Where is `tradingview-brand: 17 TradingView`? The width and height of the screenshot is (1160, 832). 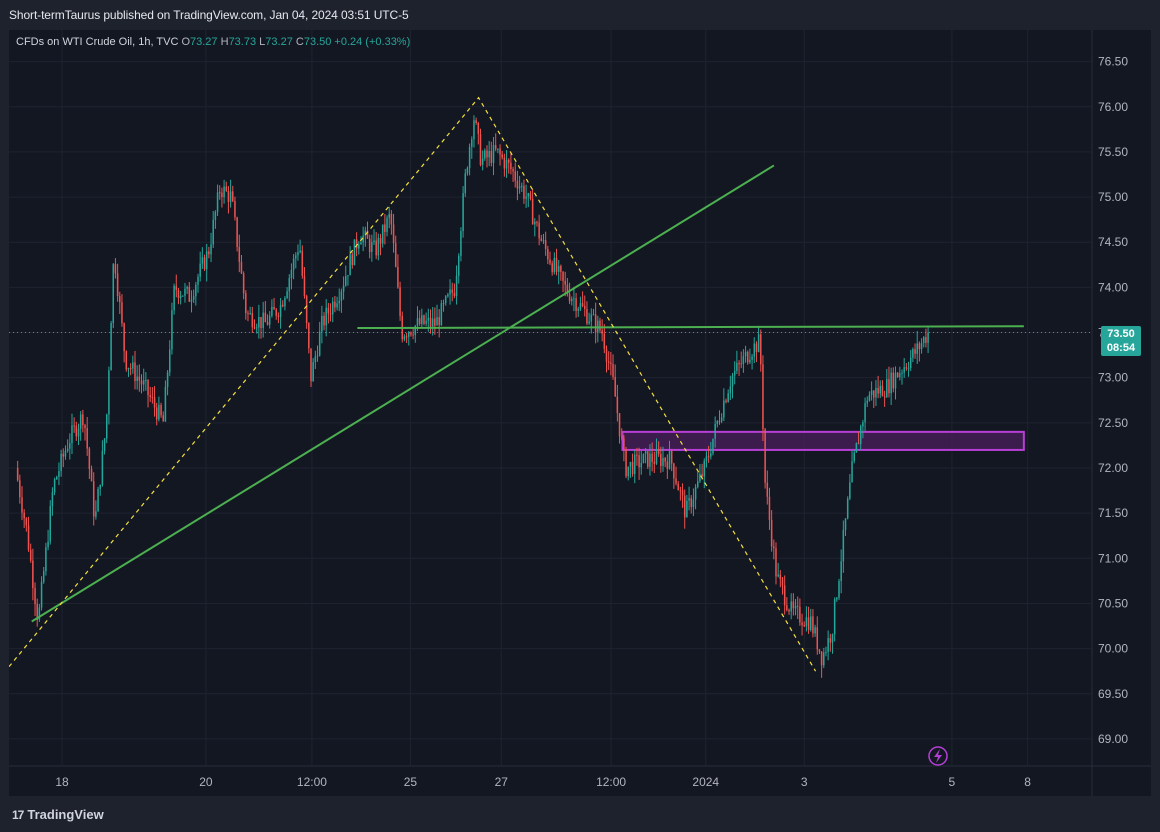 tradingview-brand: 17 TradingView is located at coordinates (58, 814).